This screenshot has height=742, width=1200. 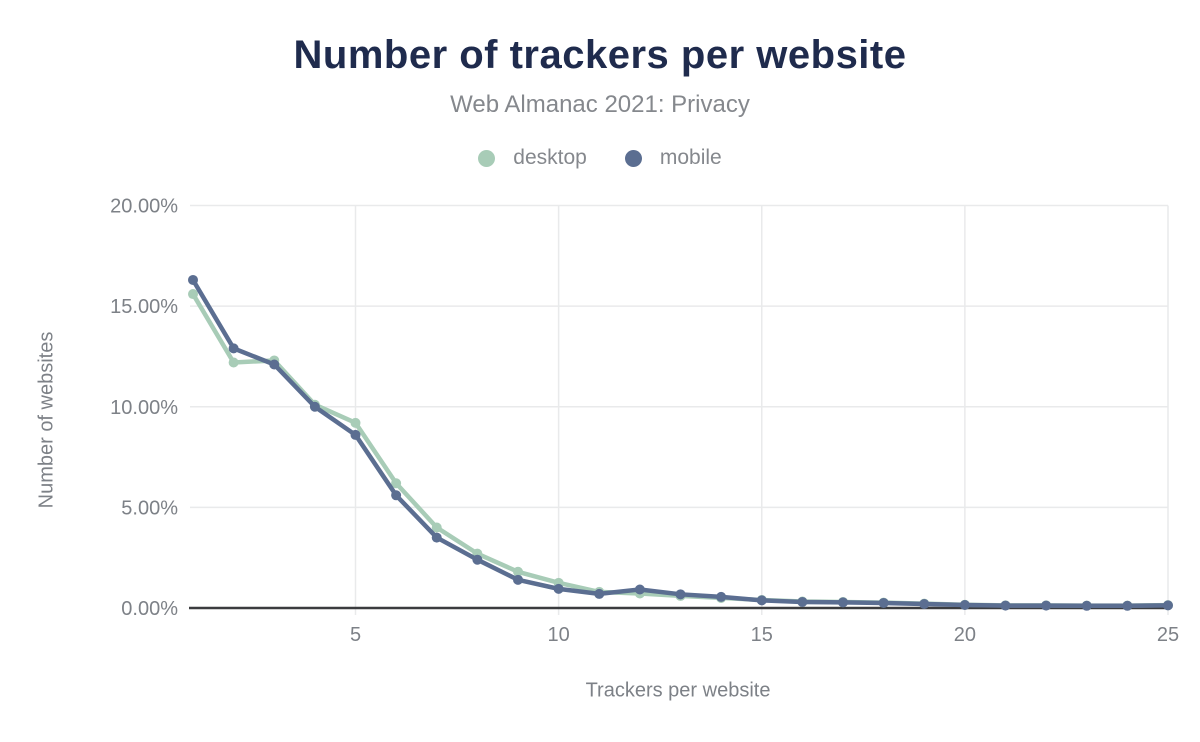 I want to click on x-tick-label: 20, so click(x=965, y=635).